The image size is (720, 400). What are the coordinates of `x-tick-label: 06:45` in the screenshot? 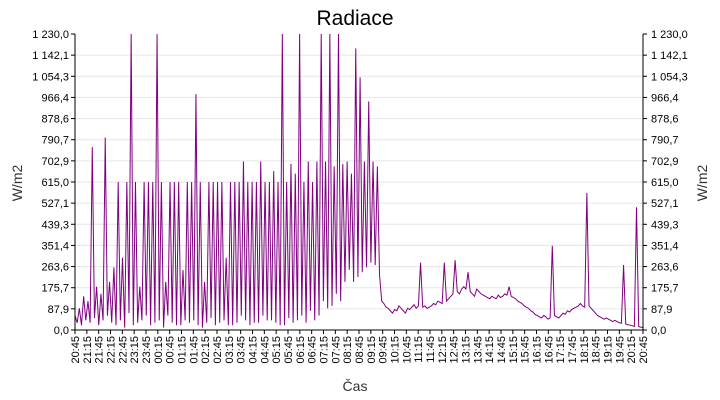 It's located at (313, 350).